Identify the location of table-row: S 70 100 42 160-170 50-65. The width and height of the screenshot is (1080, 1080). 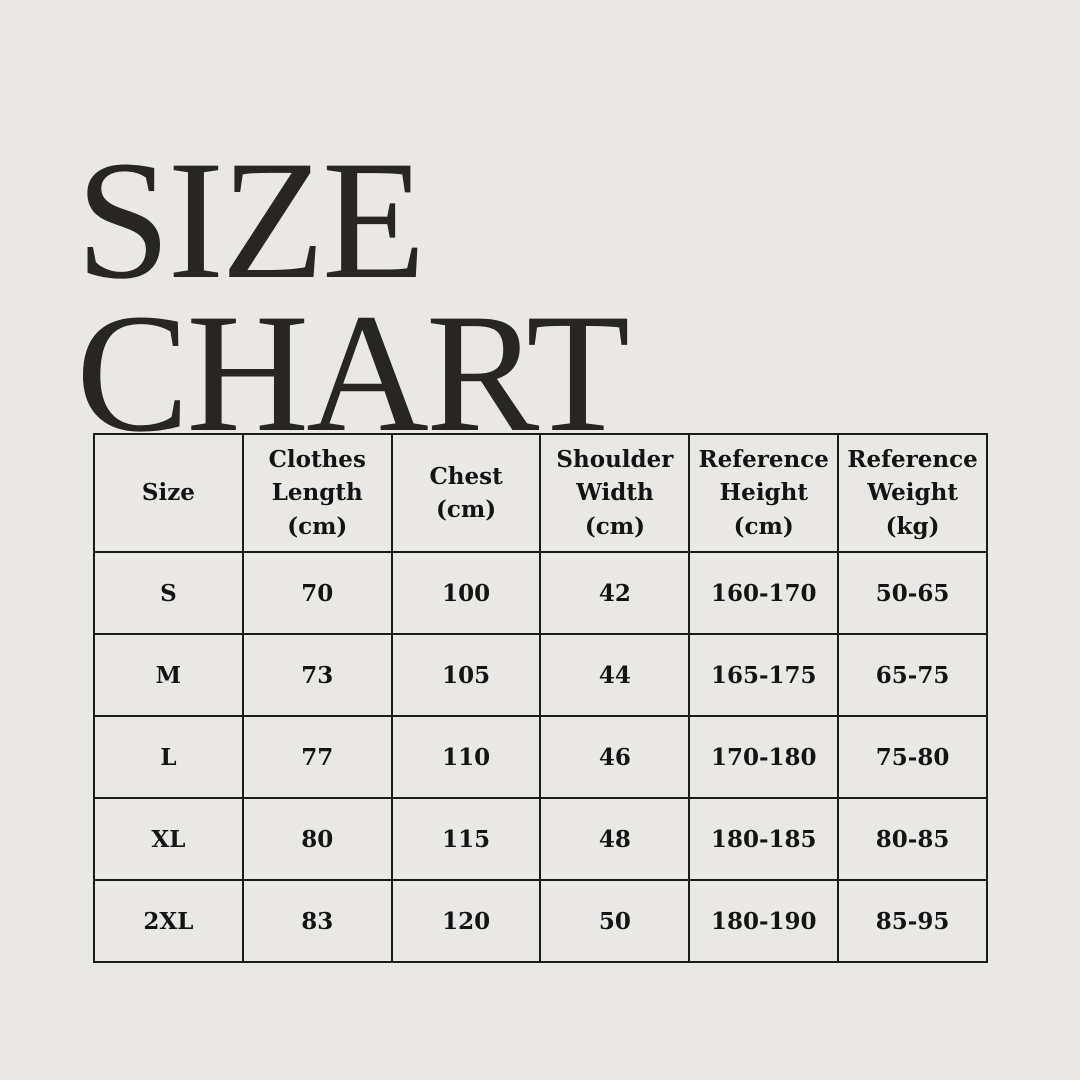
(540, 593).